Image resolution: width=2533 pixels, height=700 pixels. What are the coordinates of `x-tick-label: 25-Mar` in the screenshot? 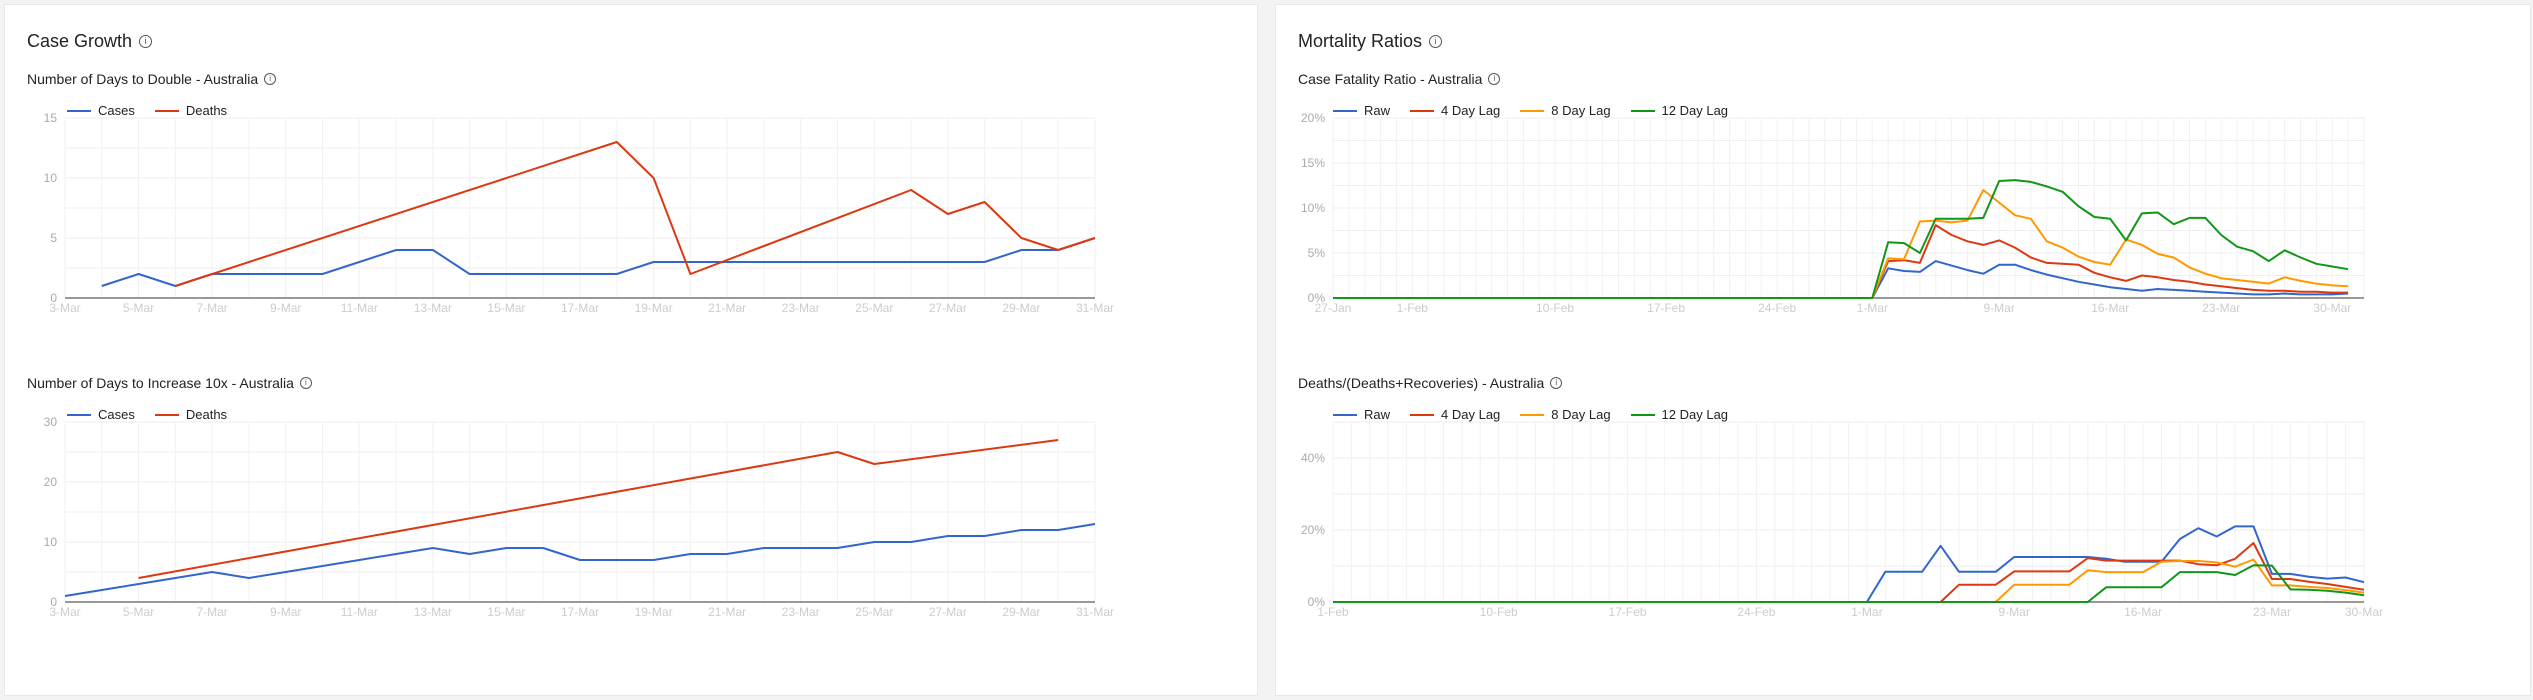 It's located at (874, 612).